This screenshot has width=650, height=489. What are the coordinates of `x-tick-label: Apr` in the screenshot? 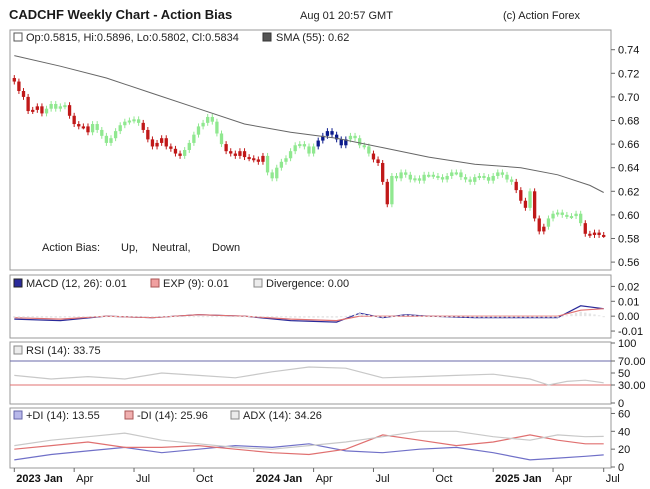 It's located at (563, 479).